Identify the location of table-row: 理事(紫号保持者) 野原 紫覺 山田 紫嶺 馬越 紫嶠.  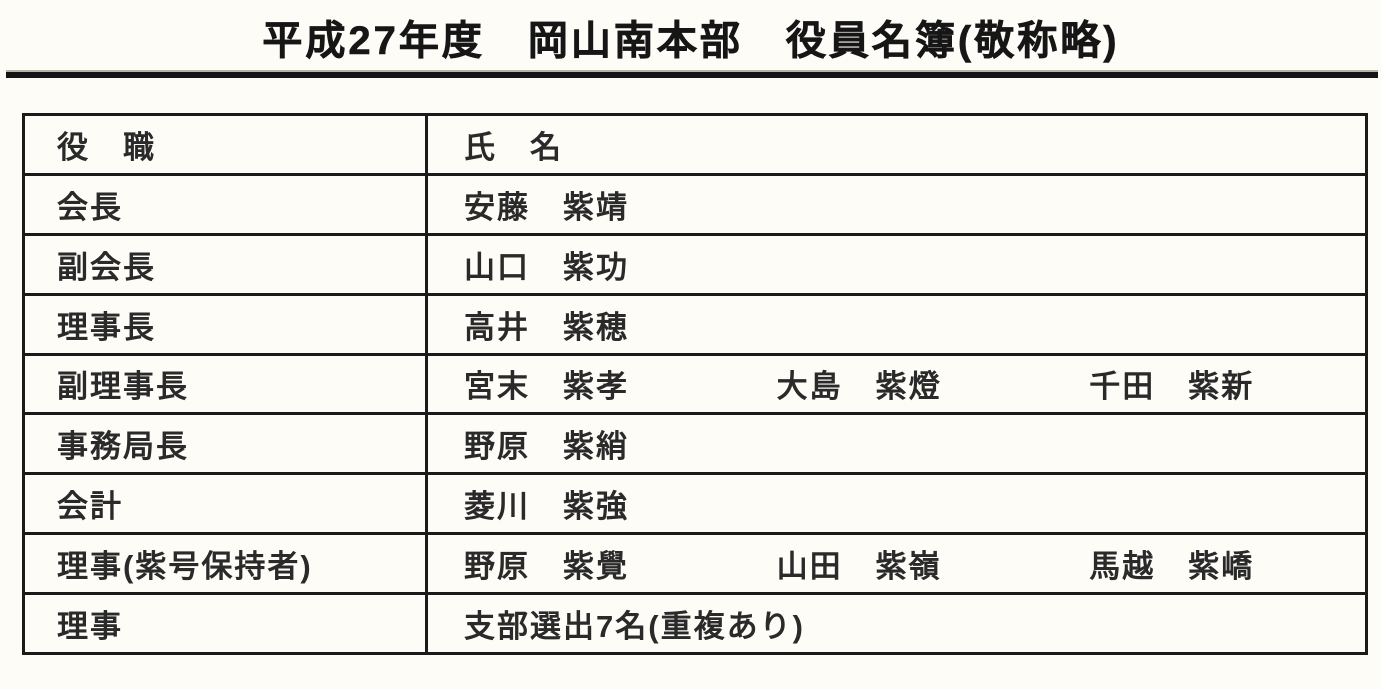
(695, 563).